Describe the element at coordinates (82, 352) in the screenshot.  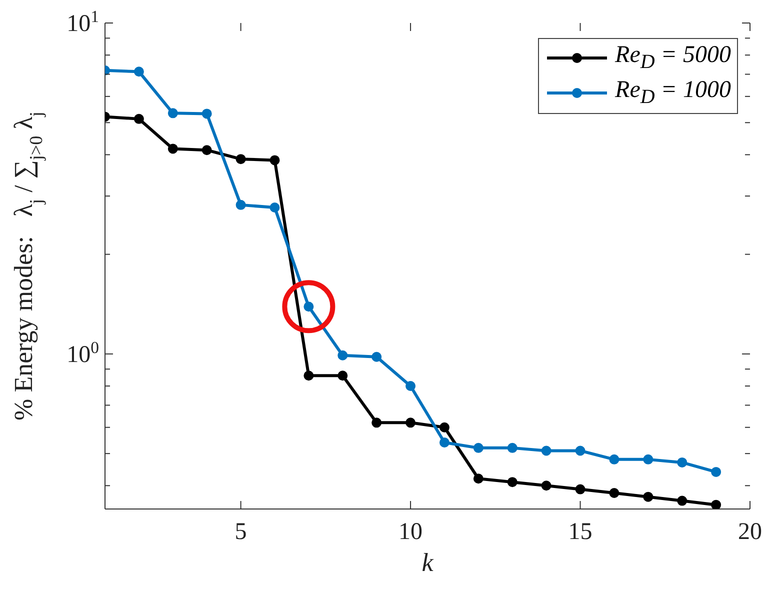
I see `y-tick-label: 10$^{0}$` at that location.